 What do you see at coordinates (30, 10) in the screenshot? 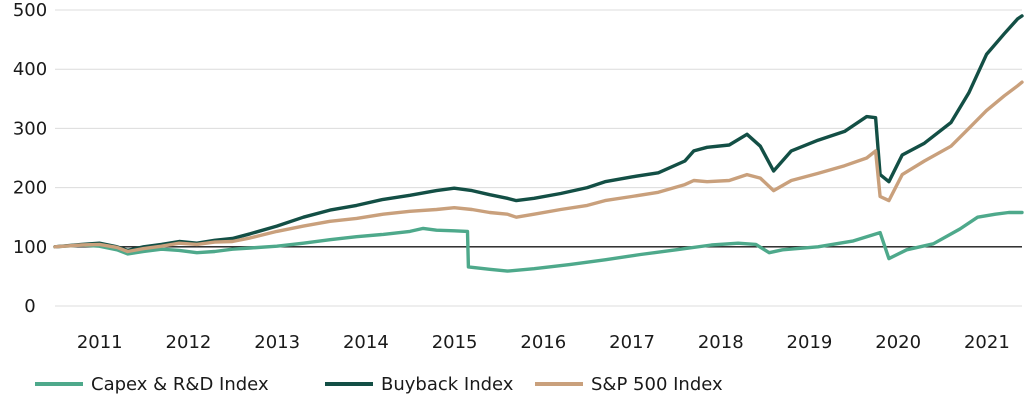
I see `y-tick-label: 500` at bounding box center [30, 10].